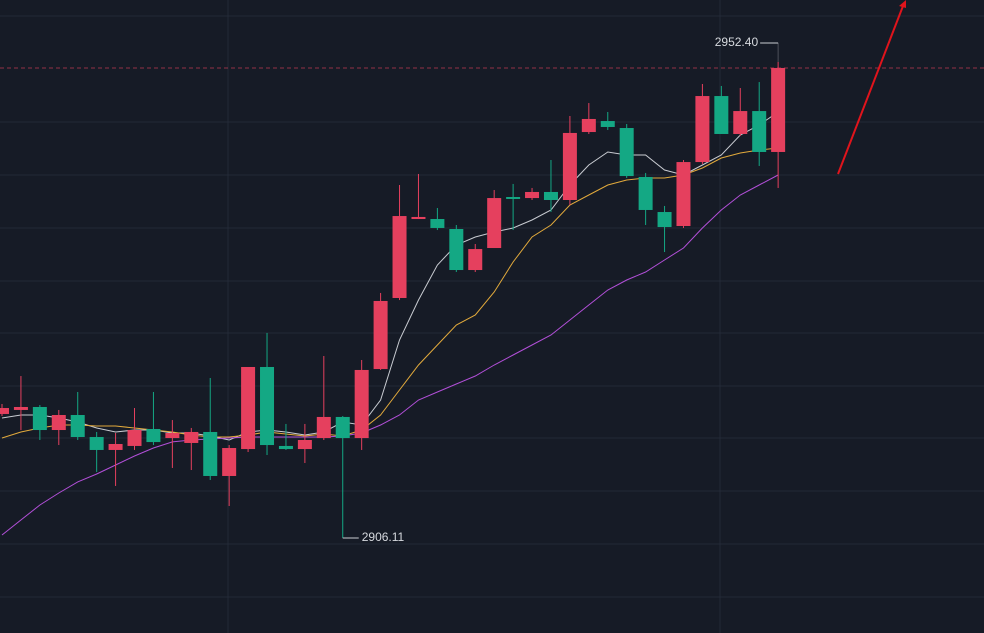 The image size is (984, 633). What do you see at coordinates (902, 4) in the screenshot?
I see `arrow-head` at bounding box center [902, 4].